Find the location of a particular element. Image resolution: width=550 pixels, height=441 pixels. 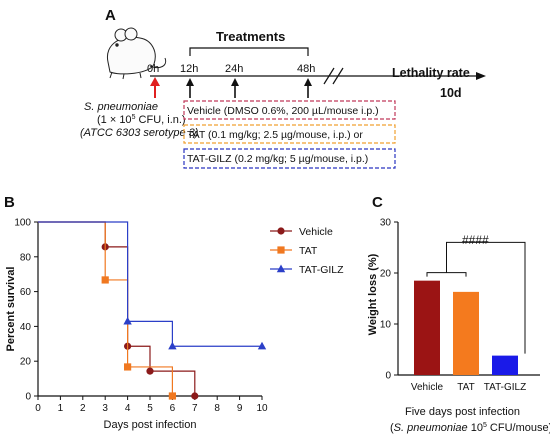

survival-x-tick-label: 4 is located at coordinates (128, 408).